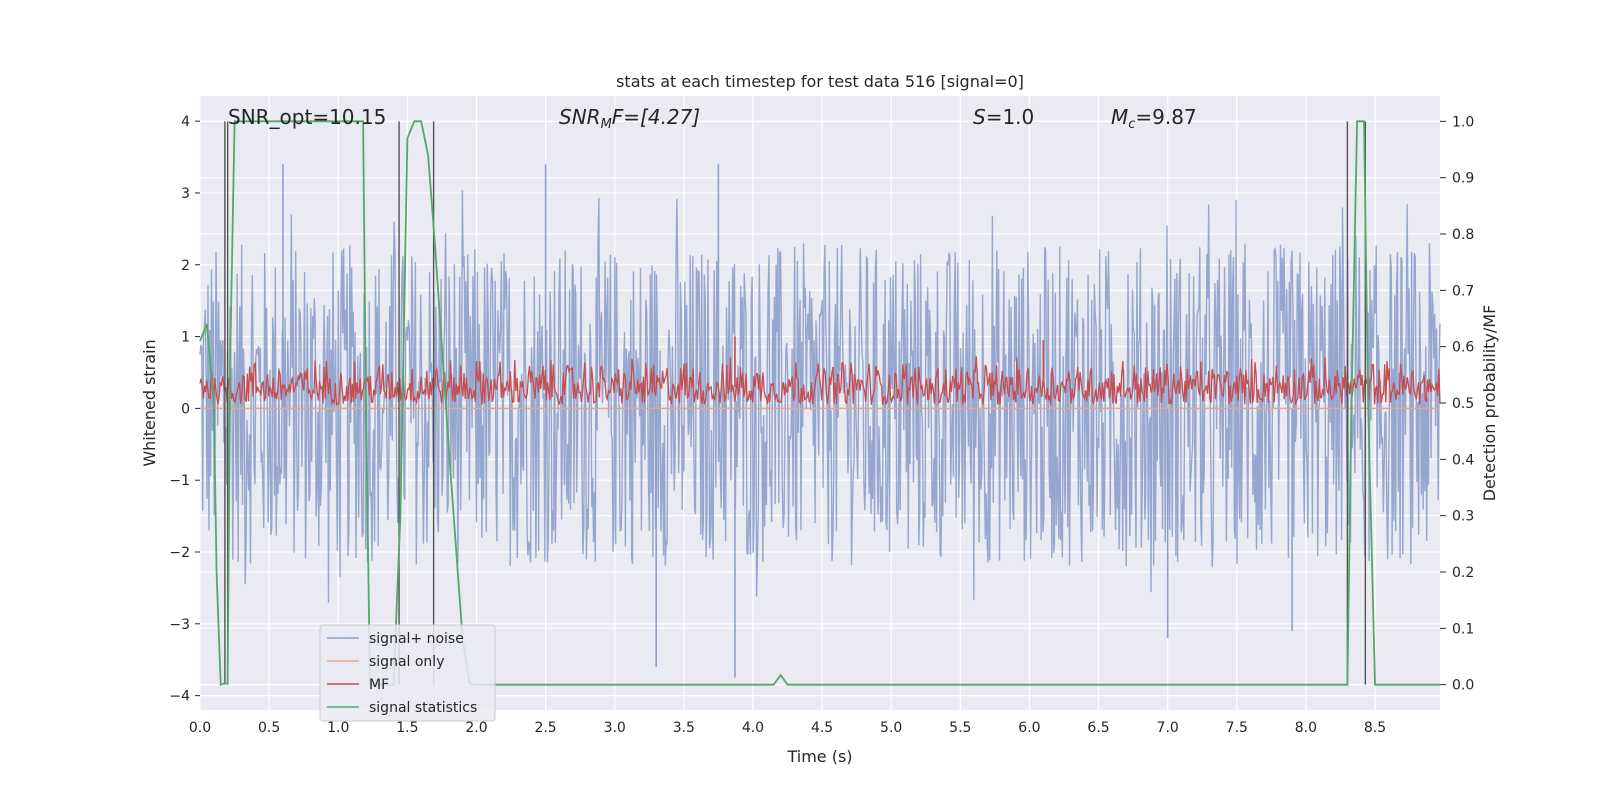 Image resolution: width=1600 pixels, height=800 pixels. I want to click on y-tick-label-4: 0, so click(185, 409).